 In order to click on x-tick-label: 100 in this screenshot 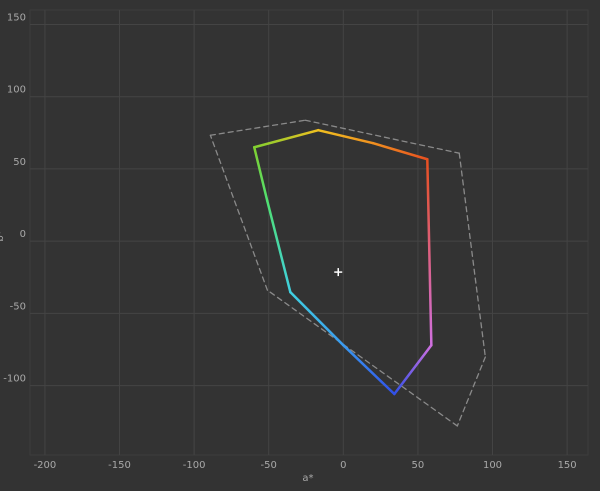, I will do `click(492, 465)`.